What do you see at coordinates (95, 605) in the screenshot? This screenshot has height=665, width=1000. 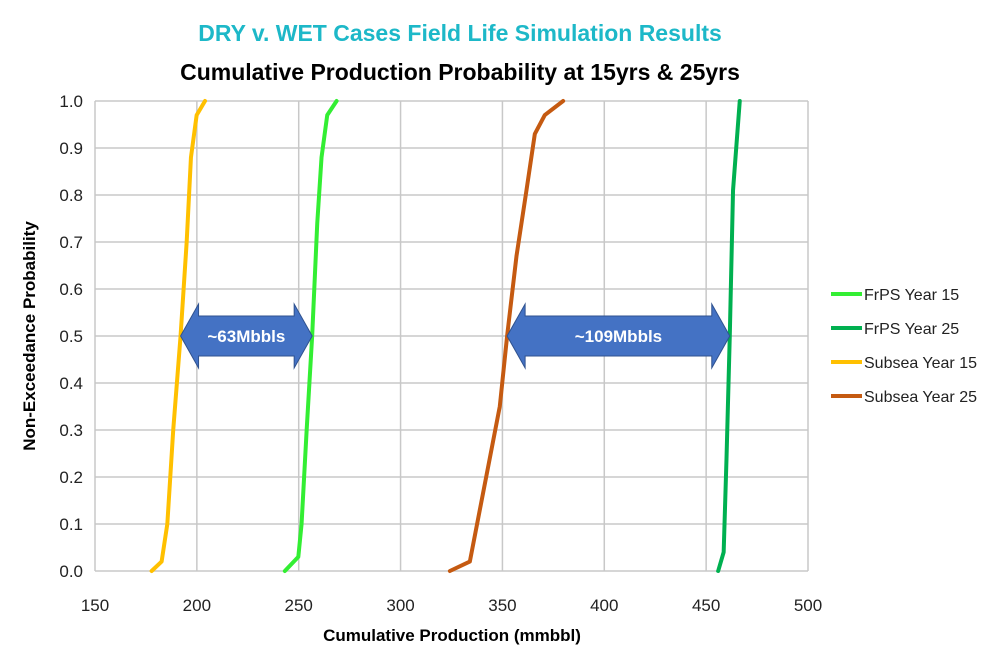 I see `x-tick-label: 150` at bounding box center [95, 605].